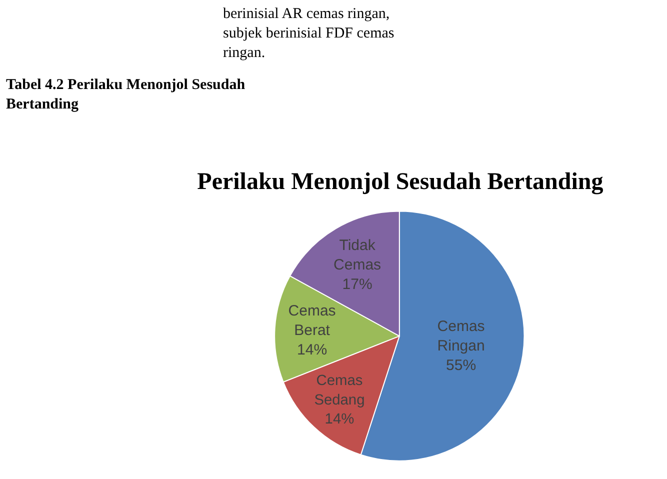 The height and width of the screenshot is (479, 667). What do you see at coordinates (357, 284) in the screenshot?
I see `data-label: 17%` at bounding box center [357, 284].